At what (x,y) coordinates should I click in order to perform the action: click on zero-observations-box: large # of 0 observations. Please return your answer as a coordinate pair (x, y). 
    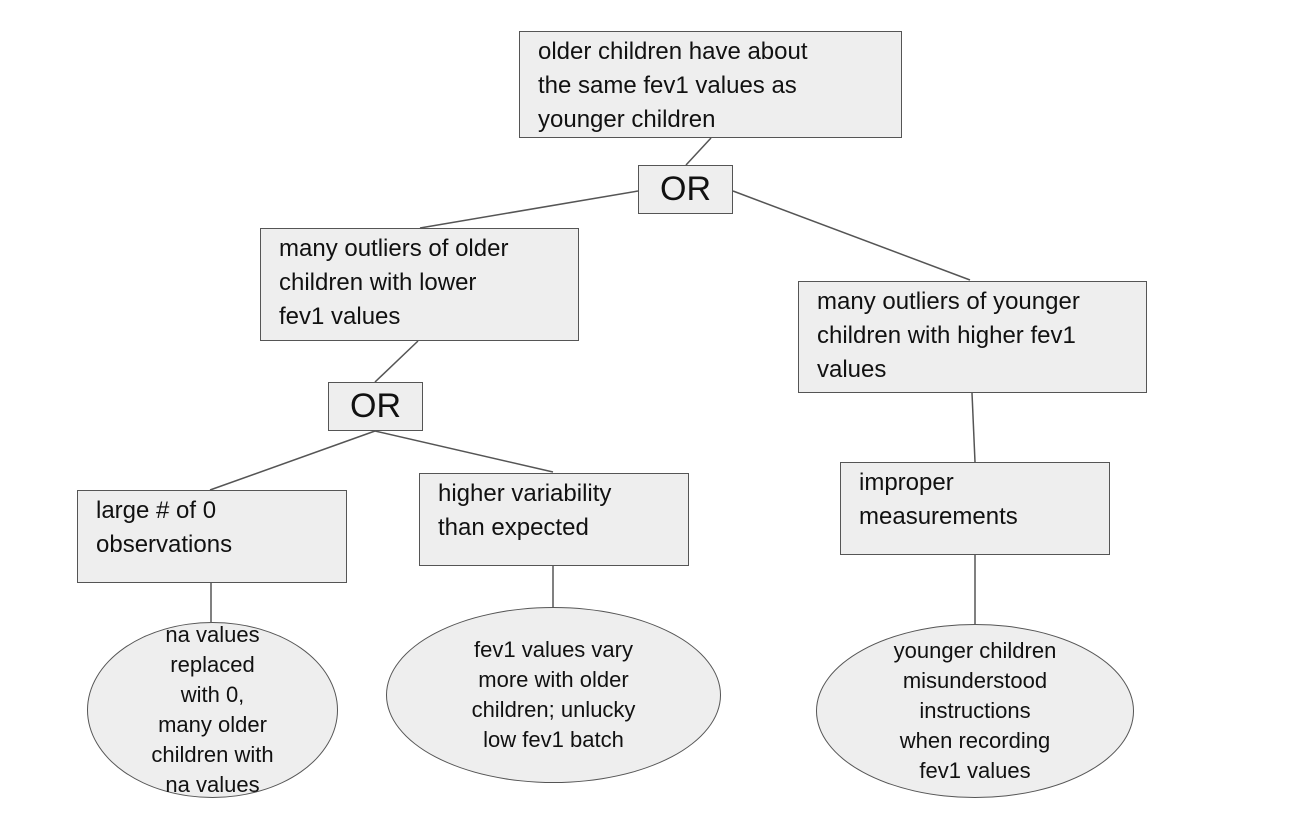
    Looking at the image, I should click on (212, 536).